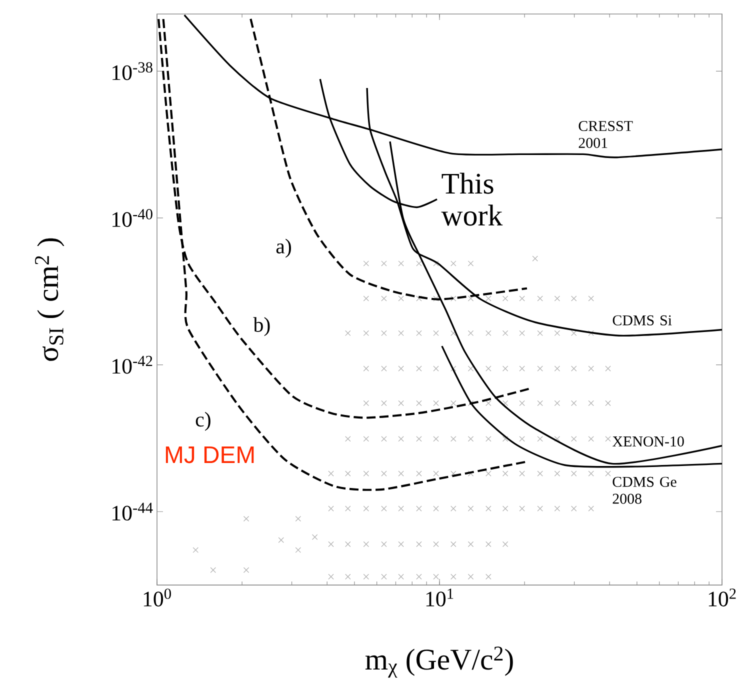  Describe the element at coordinates (644, 490) in the screenshot. I see `series-label: CDMS Ge 2008` at that location.